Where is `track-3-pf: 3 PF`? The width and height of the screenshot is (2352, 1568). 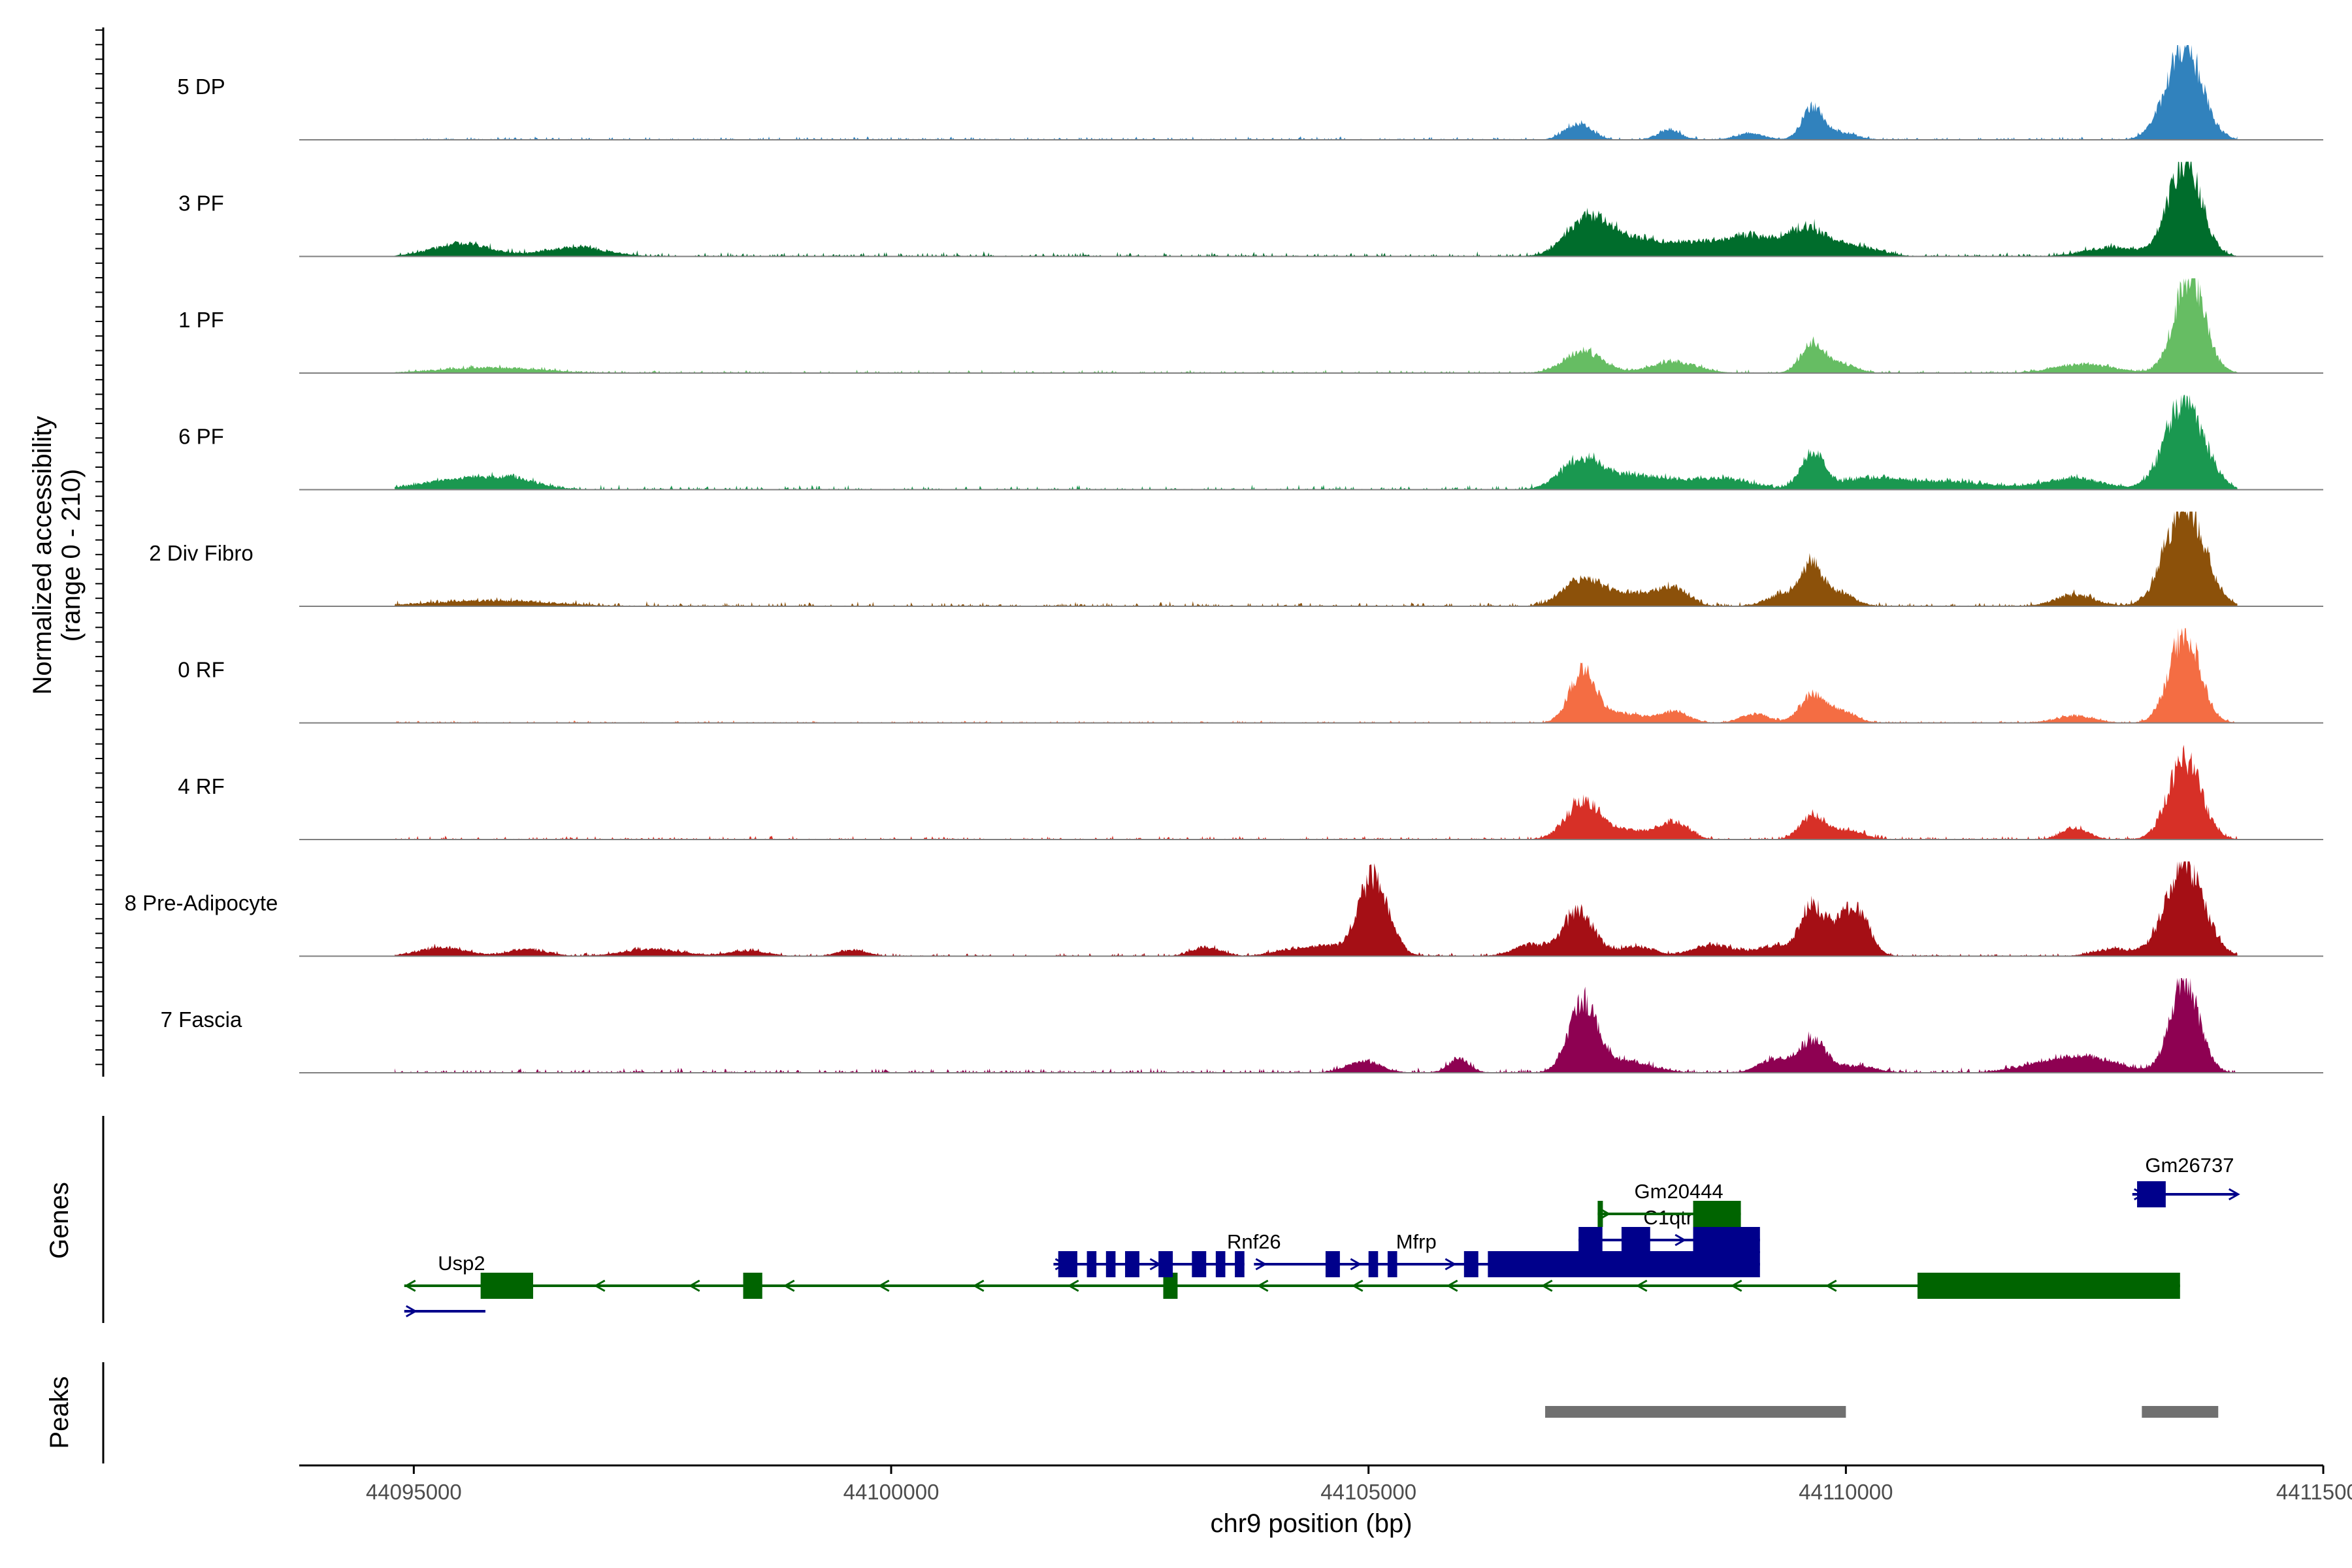
track-3-pf: 3 PF is located at coordinates (1250, 209).